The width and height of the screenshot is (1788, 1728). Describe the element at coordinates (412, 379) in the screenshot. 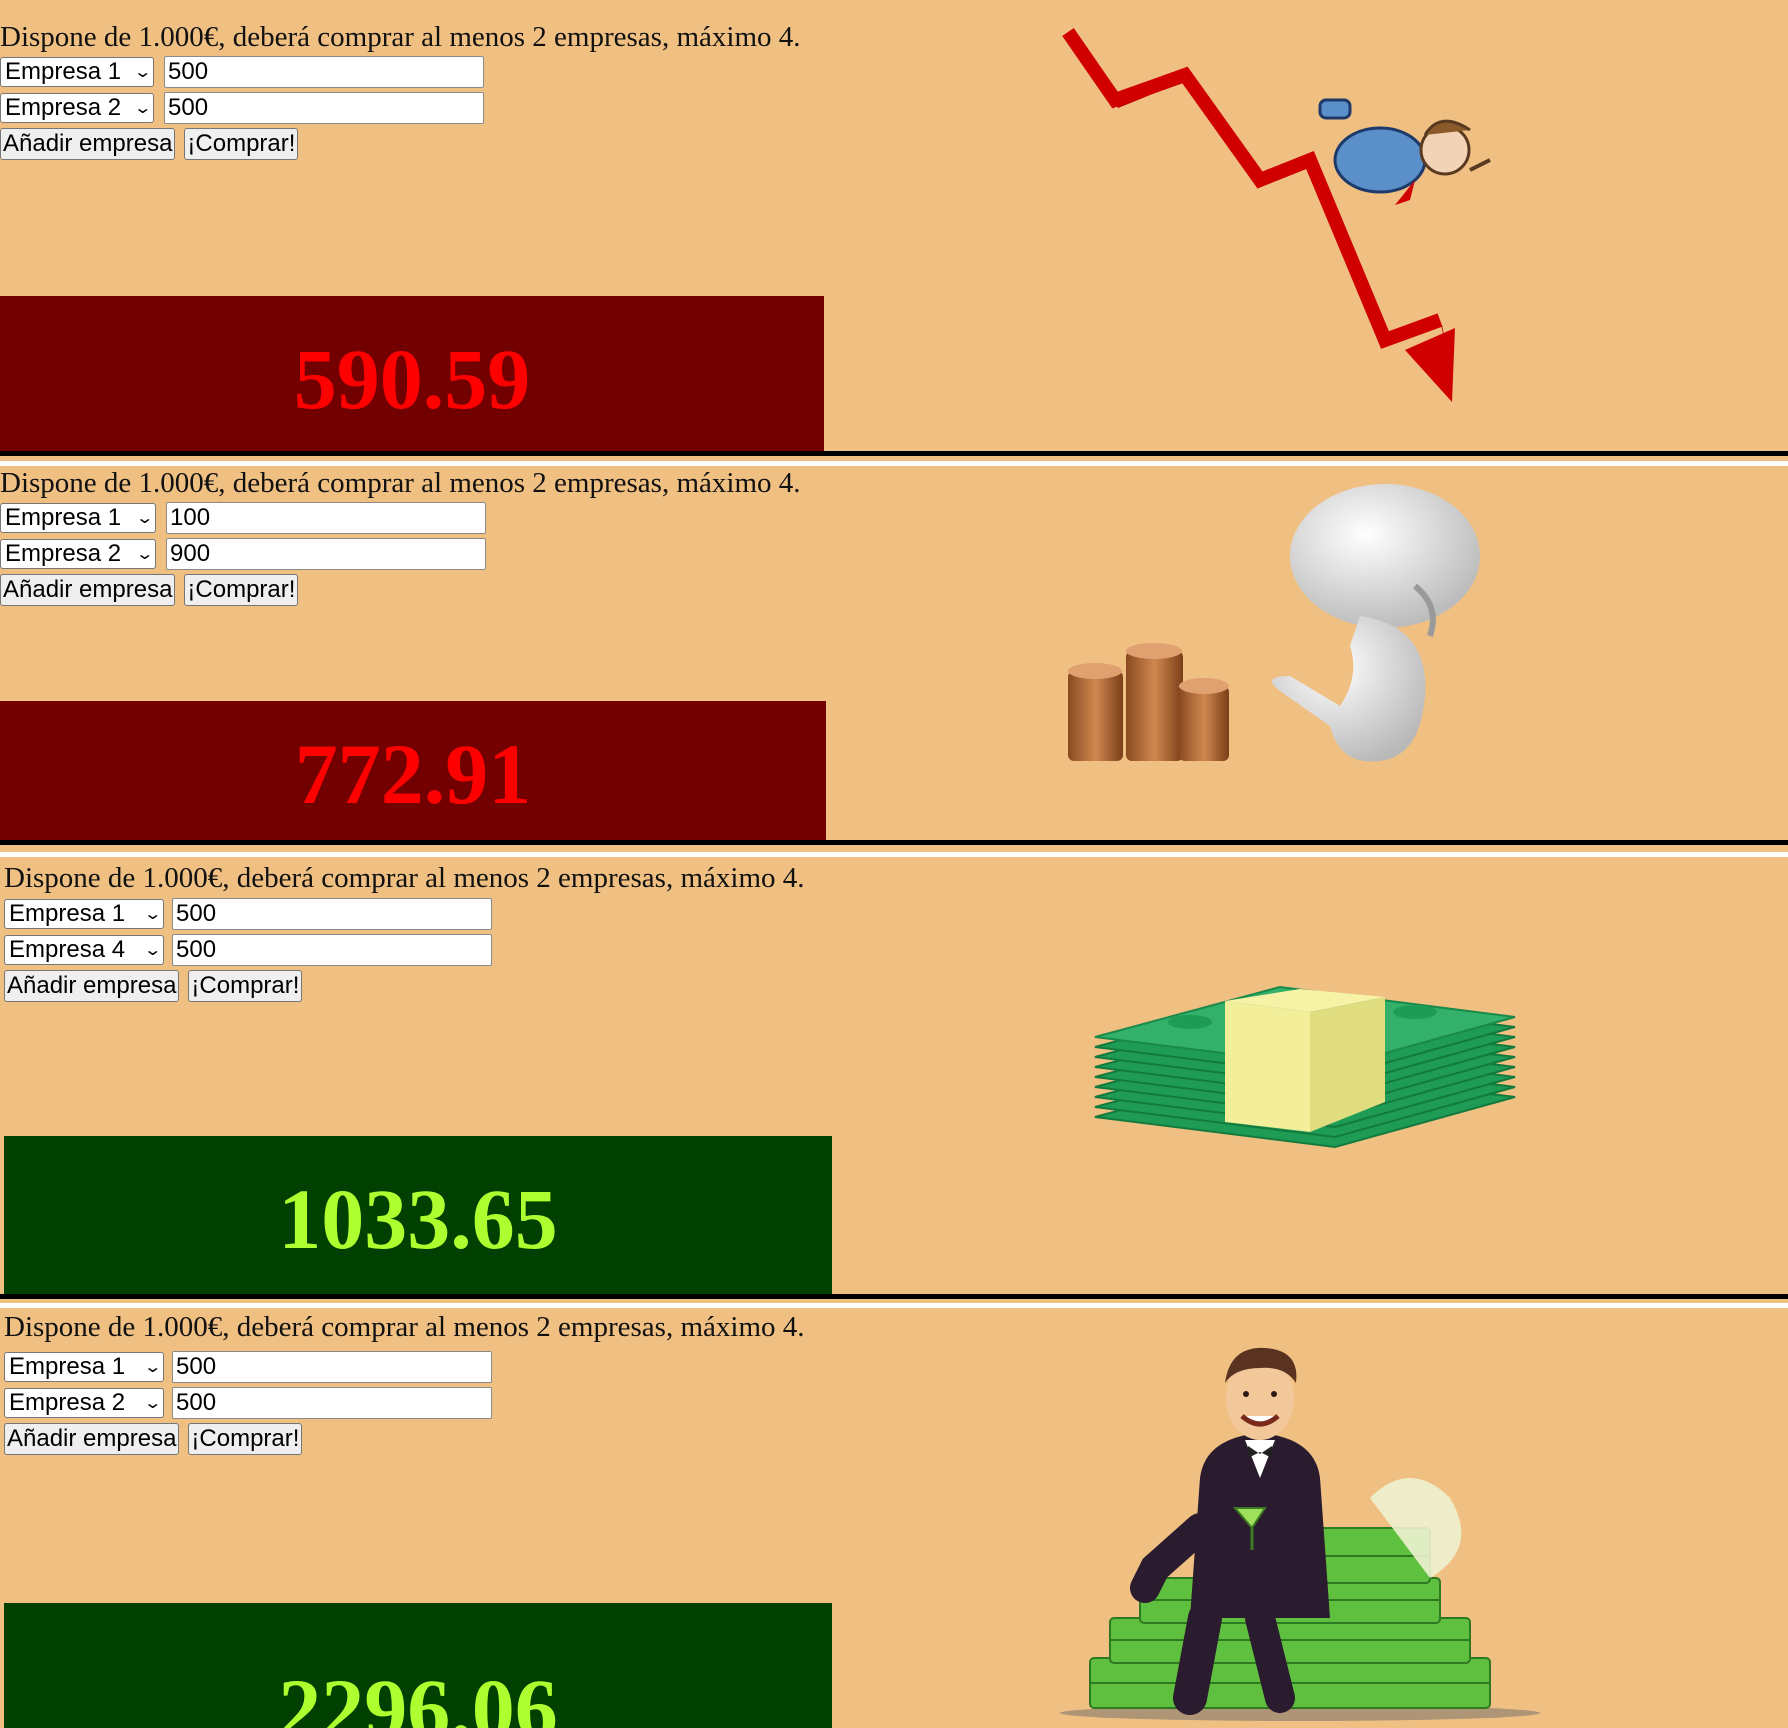

I see `result-value: 590.59` at that location.